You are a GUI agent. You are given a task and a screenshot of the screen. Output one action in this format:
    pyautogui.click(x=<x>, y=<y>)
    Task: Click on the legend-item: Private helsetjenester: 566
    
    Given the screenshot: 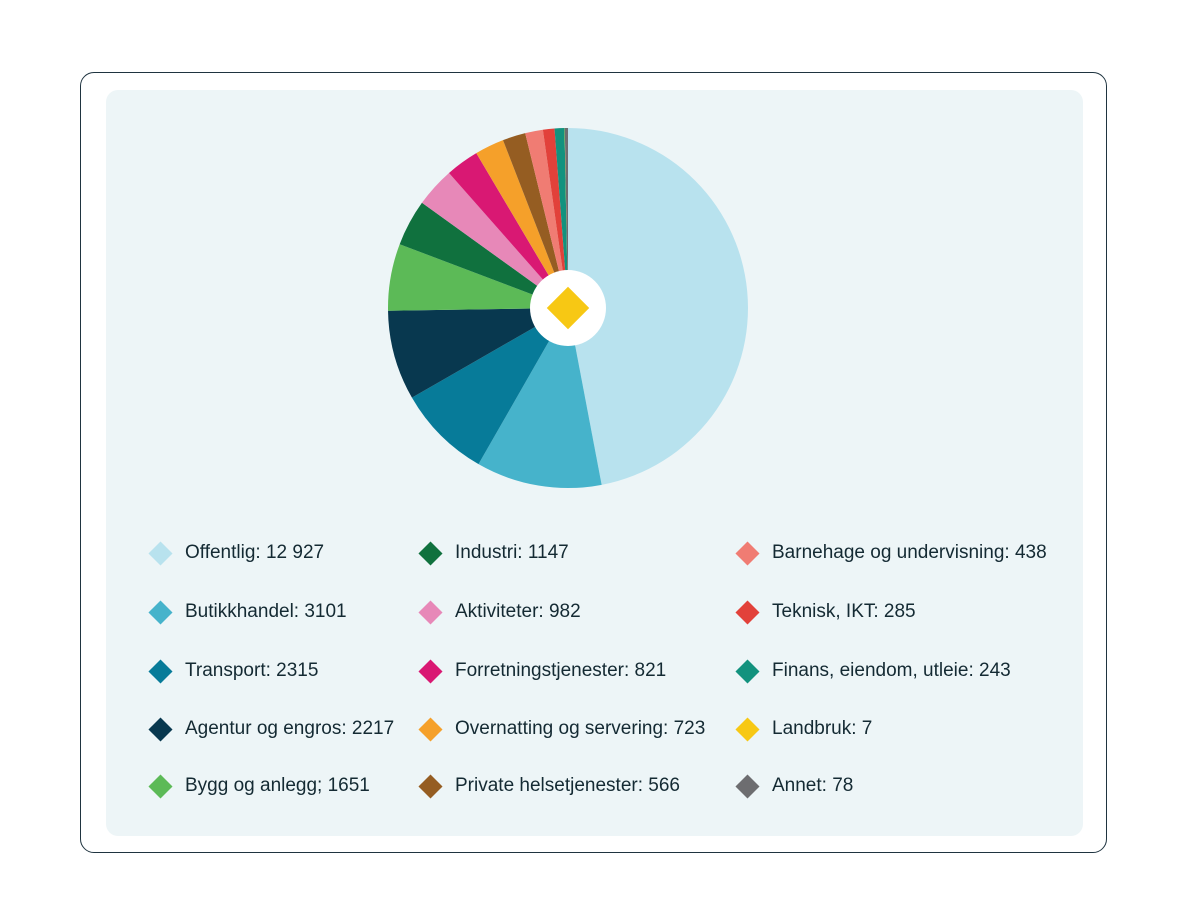 What is the action you would take?
    pyautogui.click(x=549, y=786)
    